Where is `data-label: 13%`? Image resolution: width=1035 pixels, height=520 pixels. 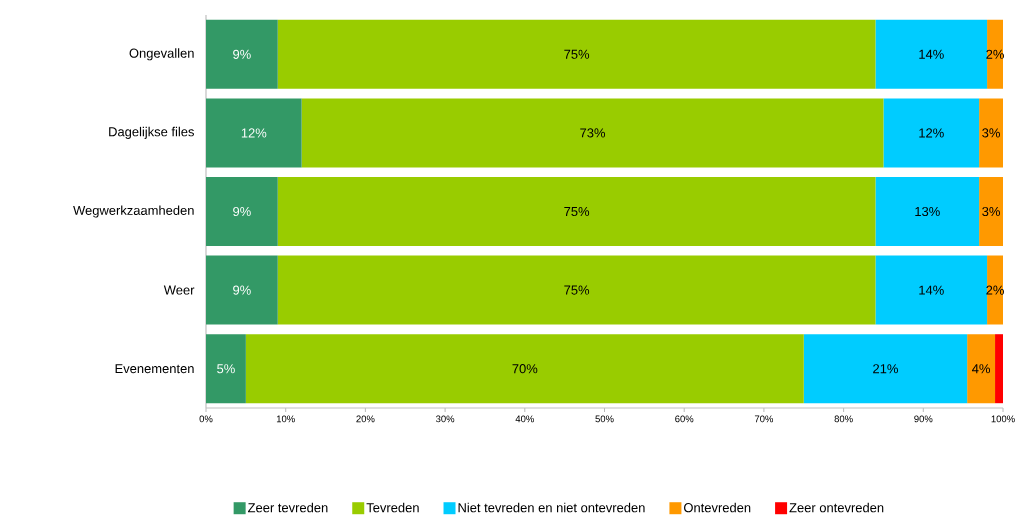
data-label: 13% is located at coordinates (927, 211).